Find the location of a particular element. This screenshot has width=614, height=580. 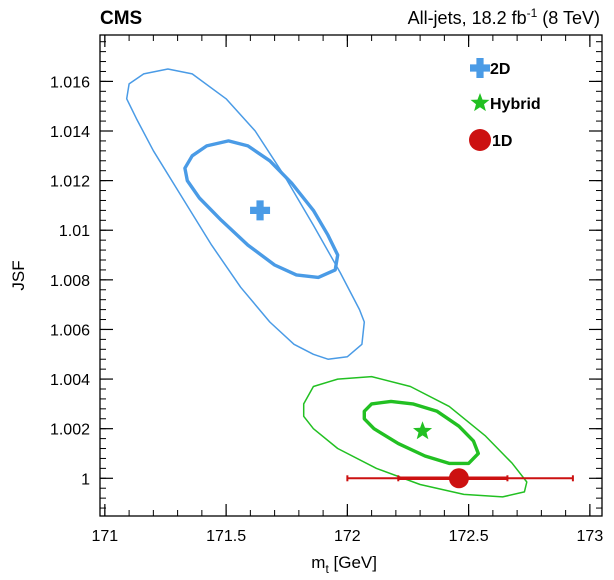

y-tick-label: 1.014 is located at coordinates (70, 132).